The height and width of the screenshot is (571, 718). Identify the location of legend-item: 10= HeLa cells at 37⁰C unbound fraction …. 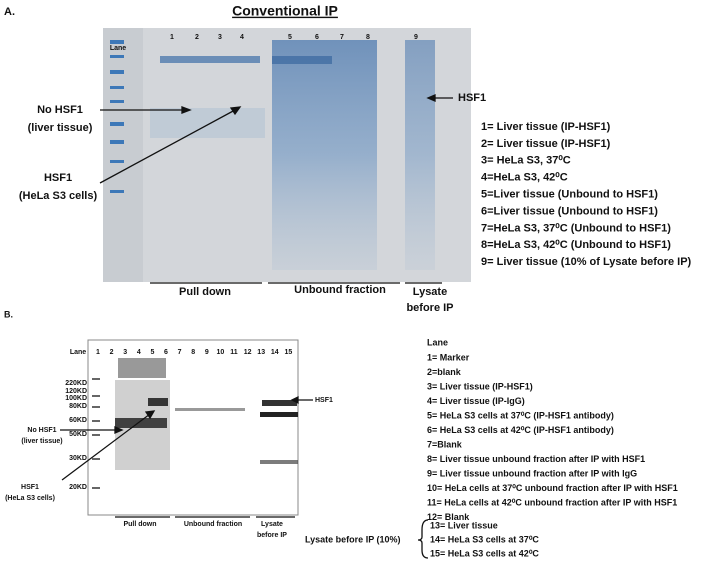
(552, 488).